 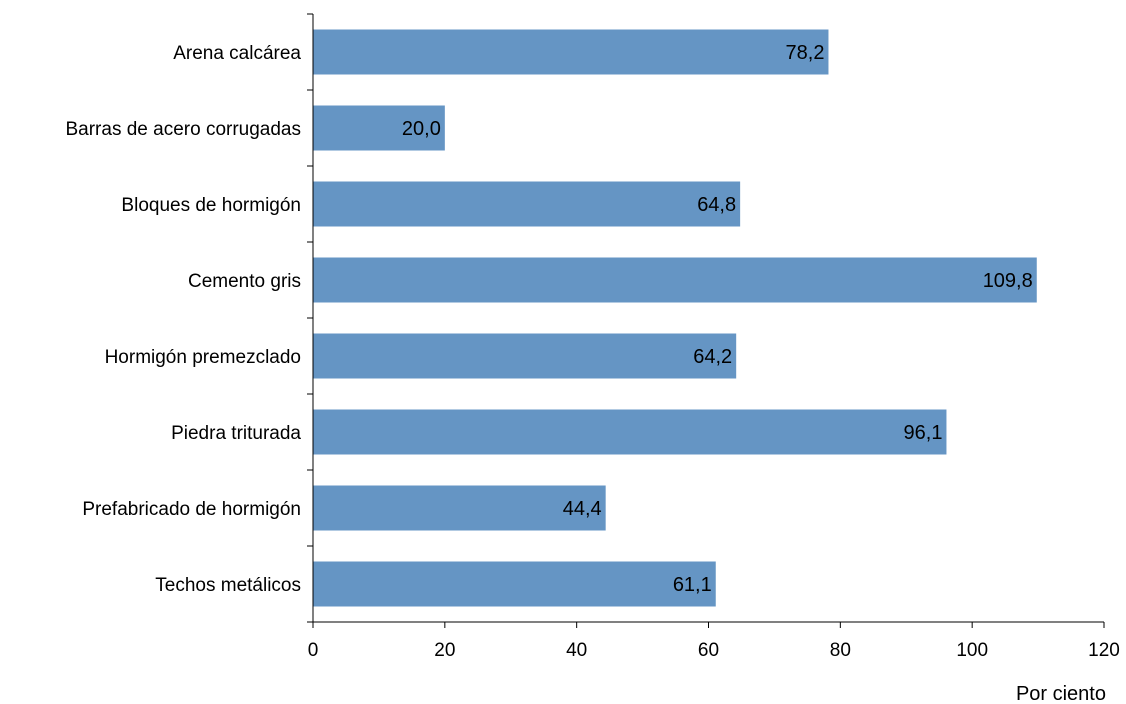 What do you see at coordinates (582, 509) in the screenshot?
I see `bar-value-label: 44,4` at bounding box center [582, 509].